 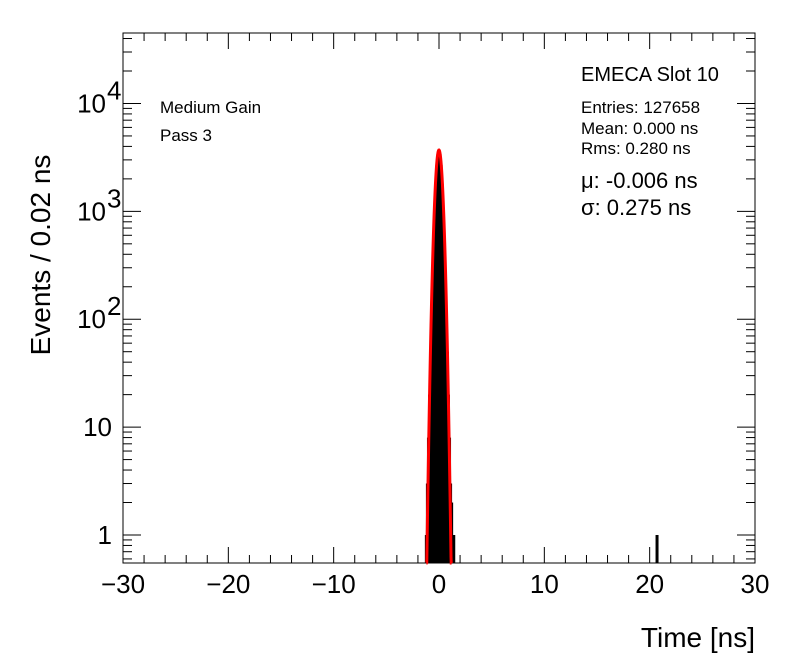 What do you see at coordinates (544, 584) in the screenshot?
I see `x-tick-label: 10` at bounding box center [544, 584].